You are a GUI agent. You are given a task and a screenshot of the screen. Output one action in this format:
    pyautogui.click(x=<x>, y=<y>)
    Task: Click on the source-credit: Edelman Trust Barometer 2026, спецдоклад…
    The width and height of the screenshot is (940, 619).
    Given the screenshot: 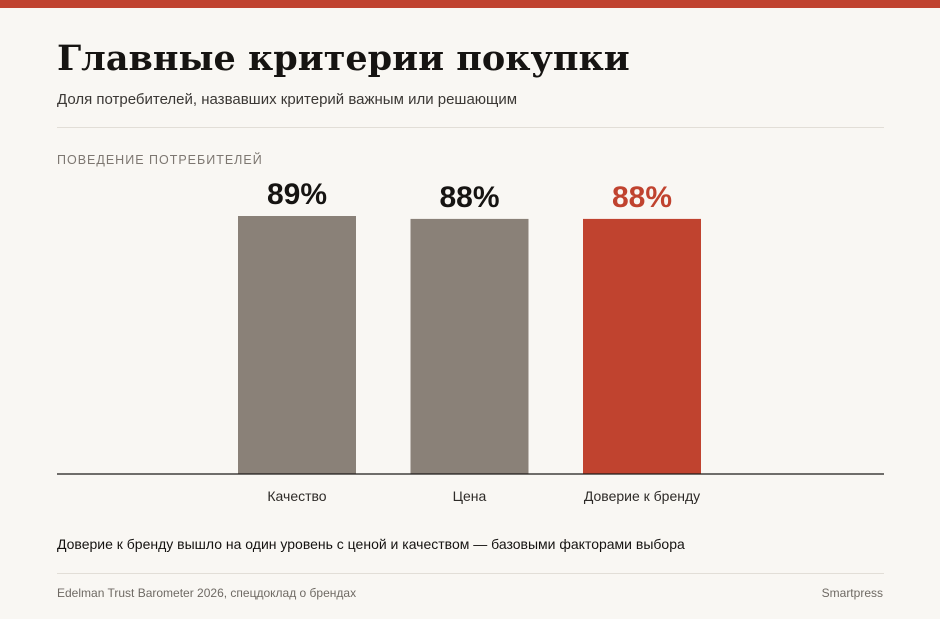 What is the action you would take?
    pyautogui.click(x=207, y=593)
    